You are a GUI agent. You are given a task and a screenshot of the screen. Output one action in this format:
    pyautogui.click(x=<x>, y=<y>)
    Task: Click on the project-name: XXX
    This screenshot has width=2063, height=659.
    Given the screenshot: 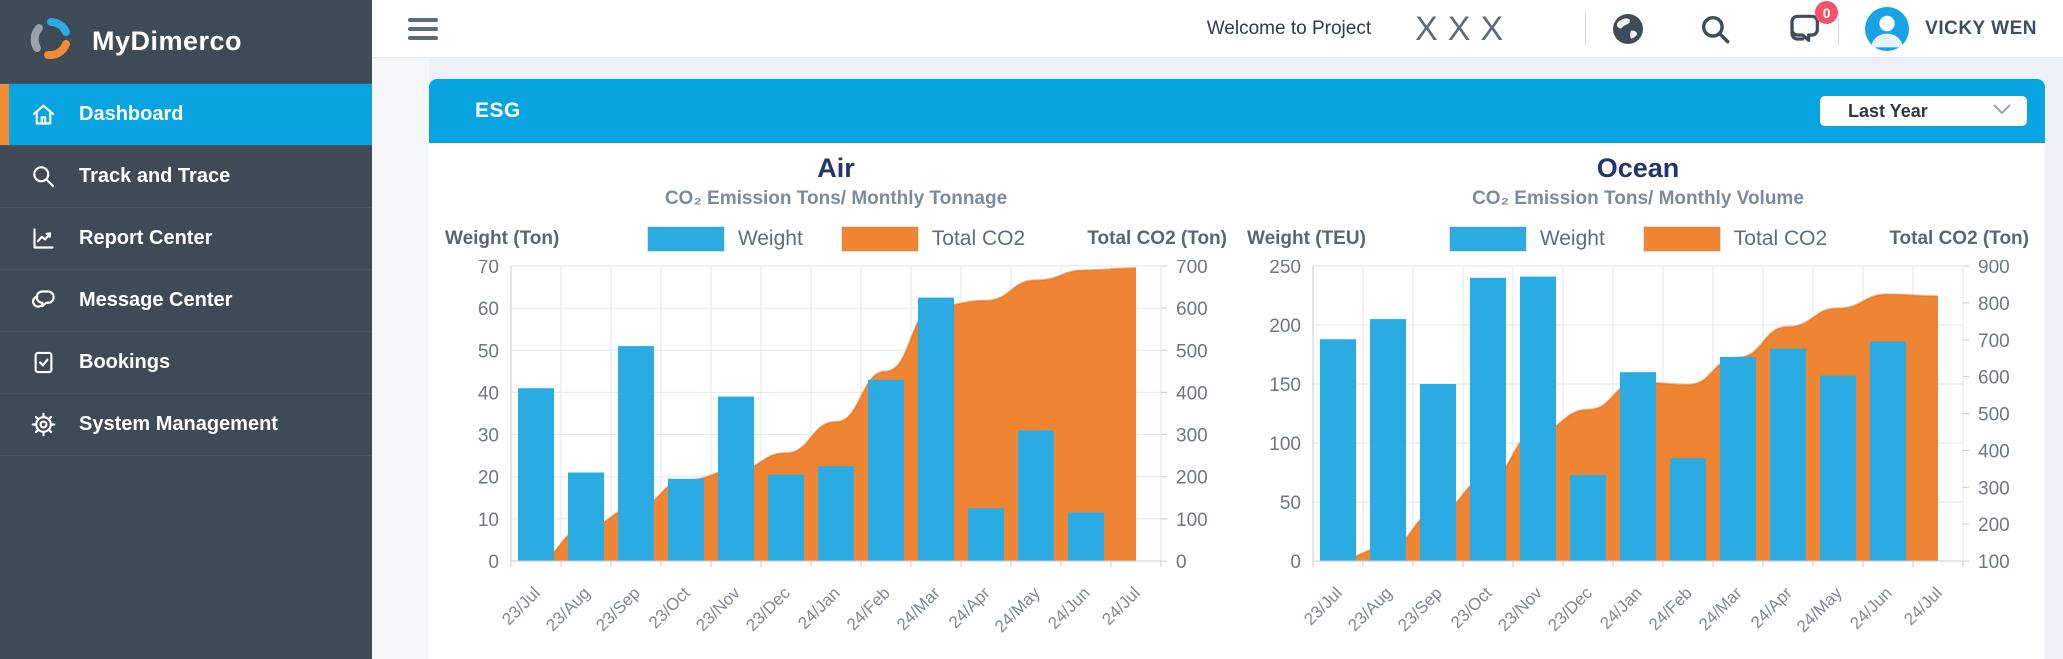 What is the action you would take?
    pyautogui.click(x=1464, y=28)
    